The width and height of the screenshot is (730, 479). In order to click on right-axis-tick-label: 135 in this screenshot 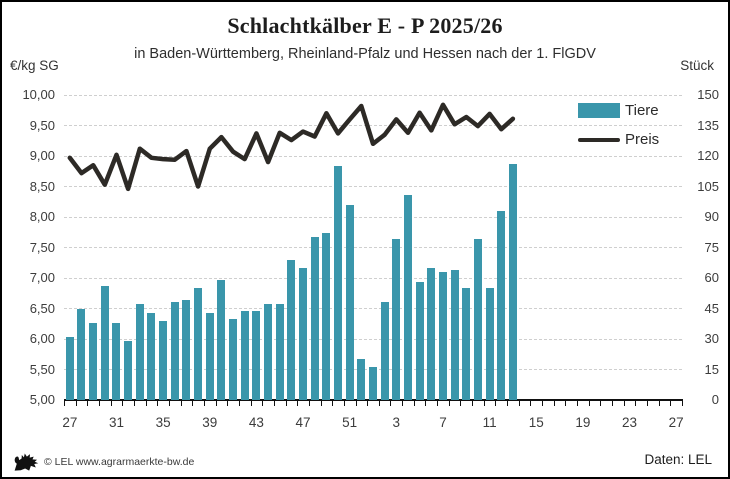, I will do `click(708, 125)`.